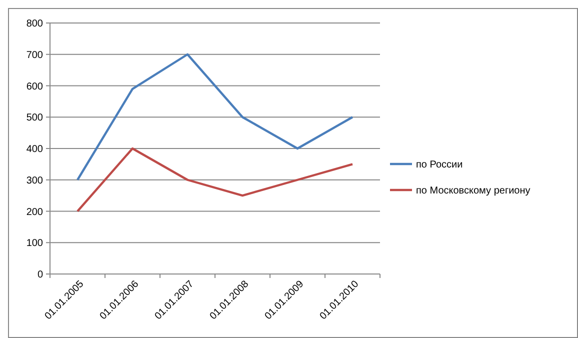  I want to click on line-series, so click(215, 179).